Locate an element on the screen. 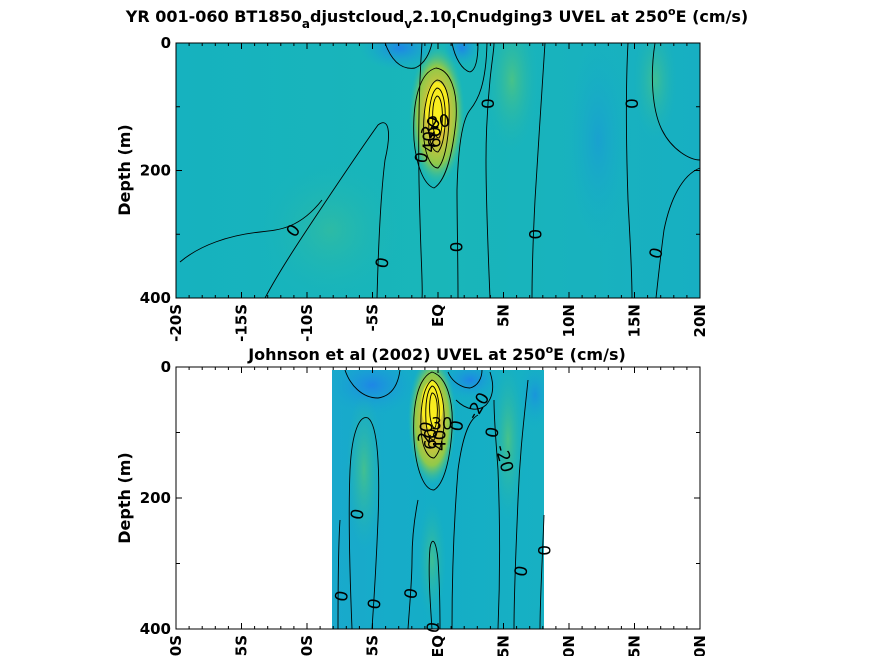 The width and height of the screenshot is (875, 656). panel-1-ylabel: Depth (m) is located at coordinates (124, 170).